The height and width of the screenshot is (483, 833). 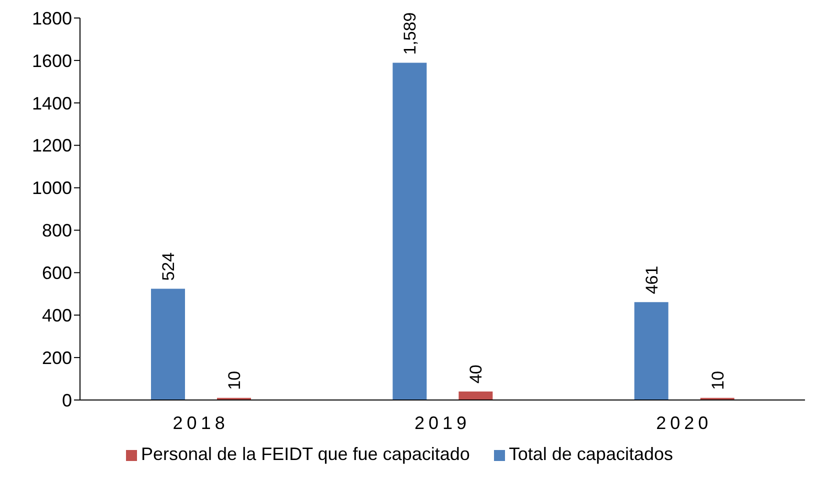 What do you see at coordinates (410, 33) in the screenshot?
I see `data-label: 1,589` at bounding box center [410, 33].